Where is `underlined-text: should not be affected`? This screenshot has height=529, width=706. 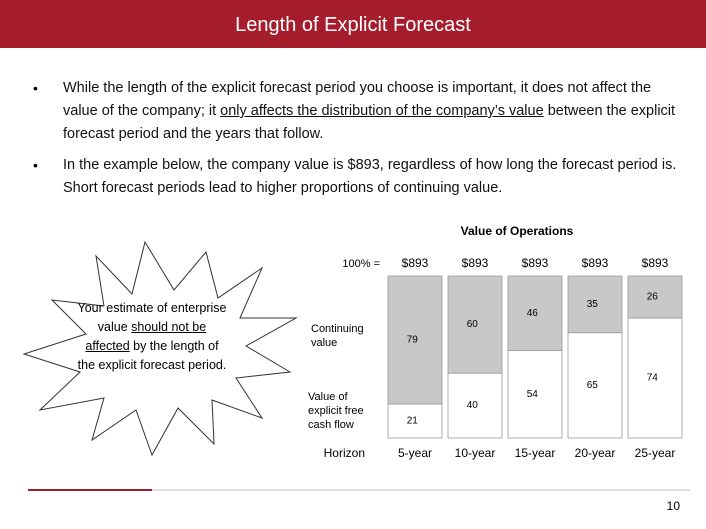 underlined-text: should not be affected is located at coordinates (146, 336).